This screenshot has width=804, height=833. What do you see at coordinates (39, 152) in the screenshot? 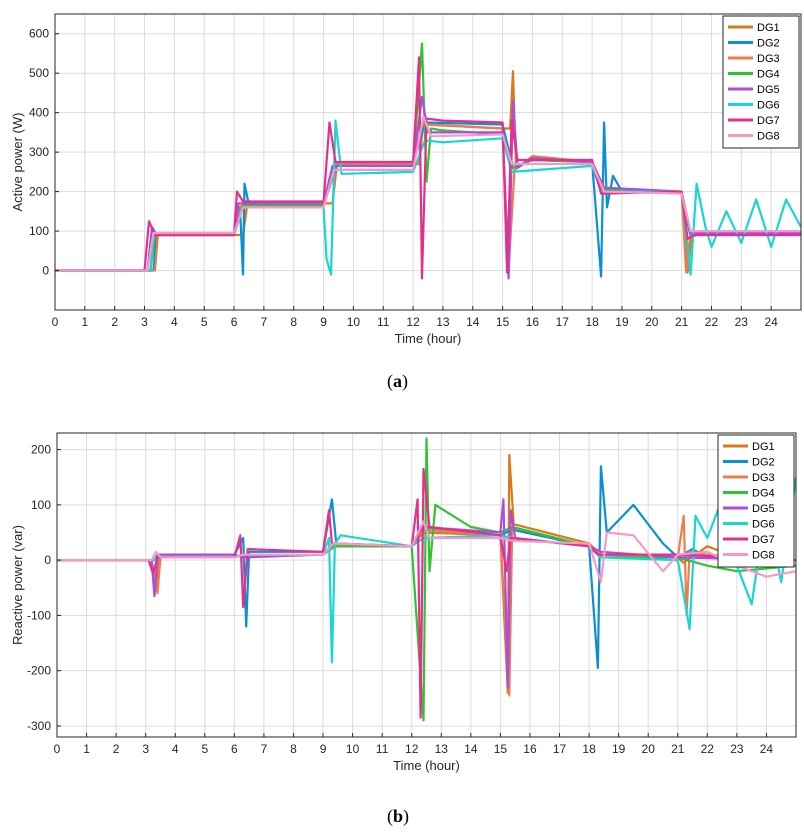
I see `y-tick-label: 300` at bounding box center [39, 152].